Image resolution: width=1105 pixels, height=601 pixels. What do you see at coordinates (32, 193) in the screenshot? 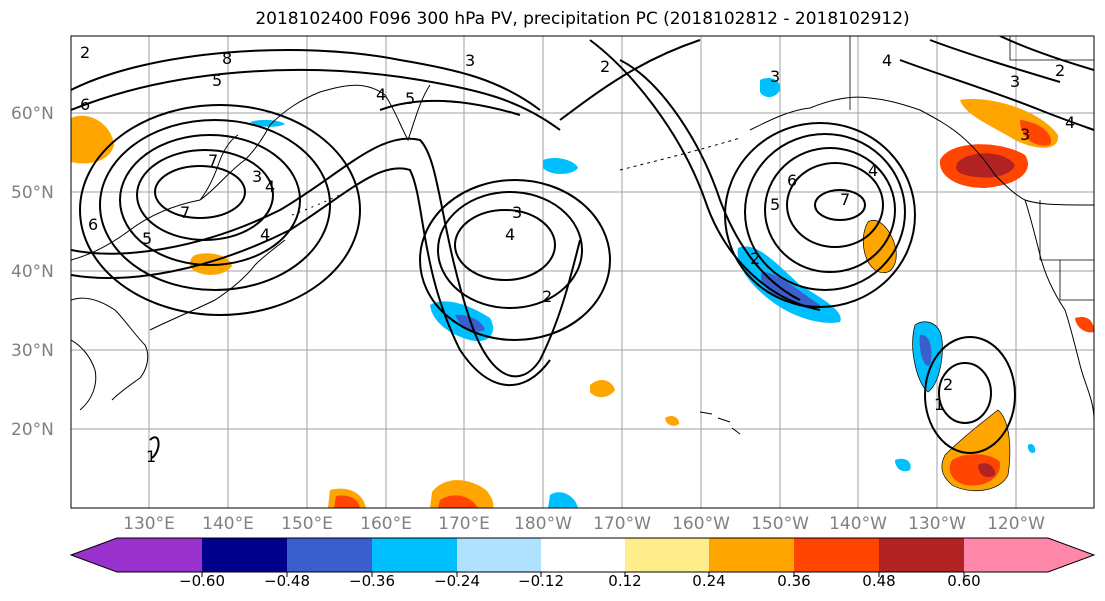
I see `lat-label: 50°N` at bounding box center [32, 193].